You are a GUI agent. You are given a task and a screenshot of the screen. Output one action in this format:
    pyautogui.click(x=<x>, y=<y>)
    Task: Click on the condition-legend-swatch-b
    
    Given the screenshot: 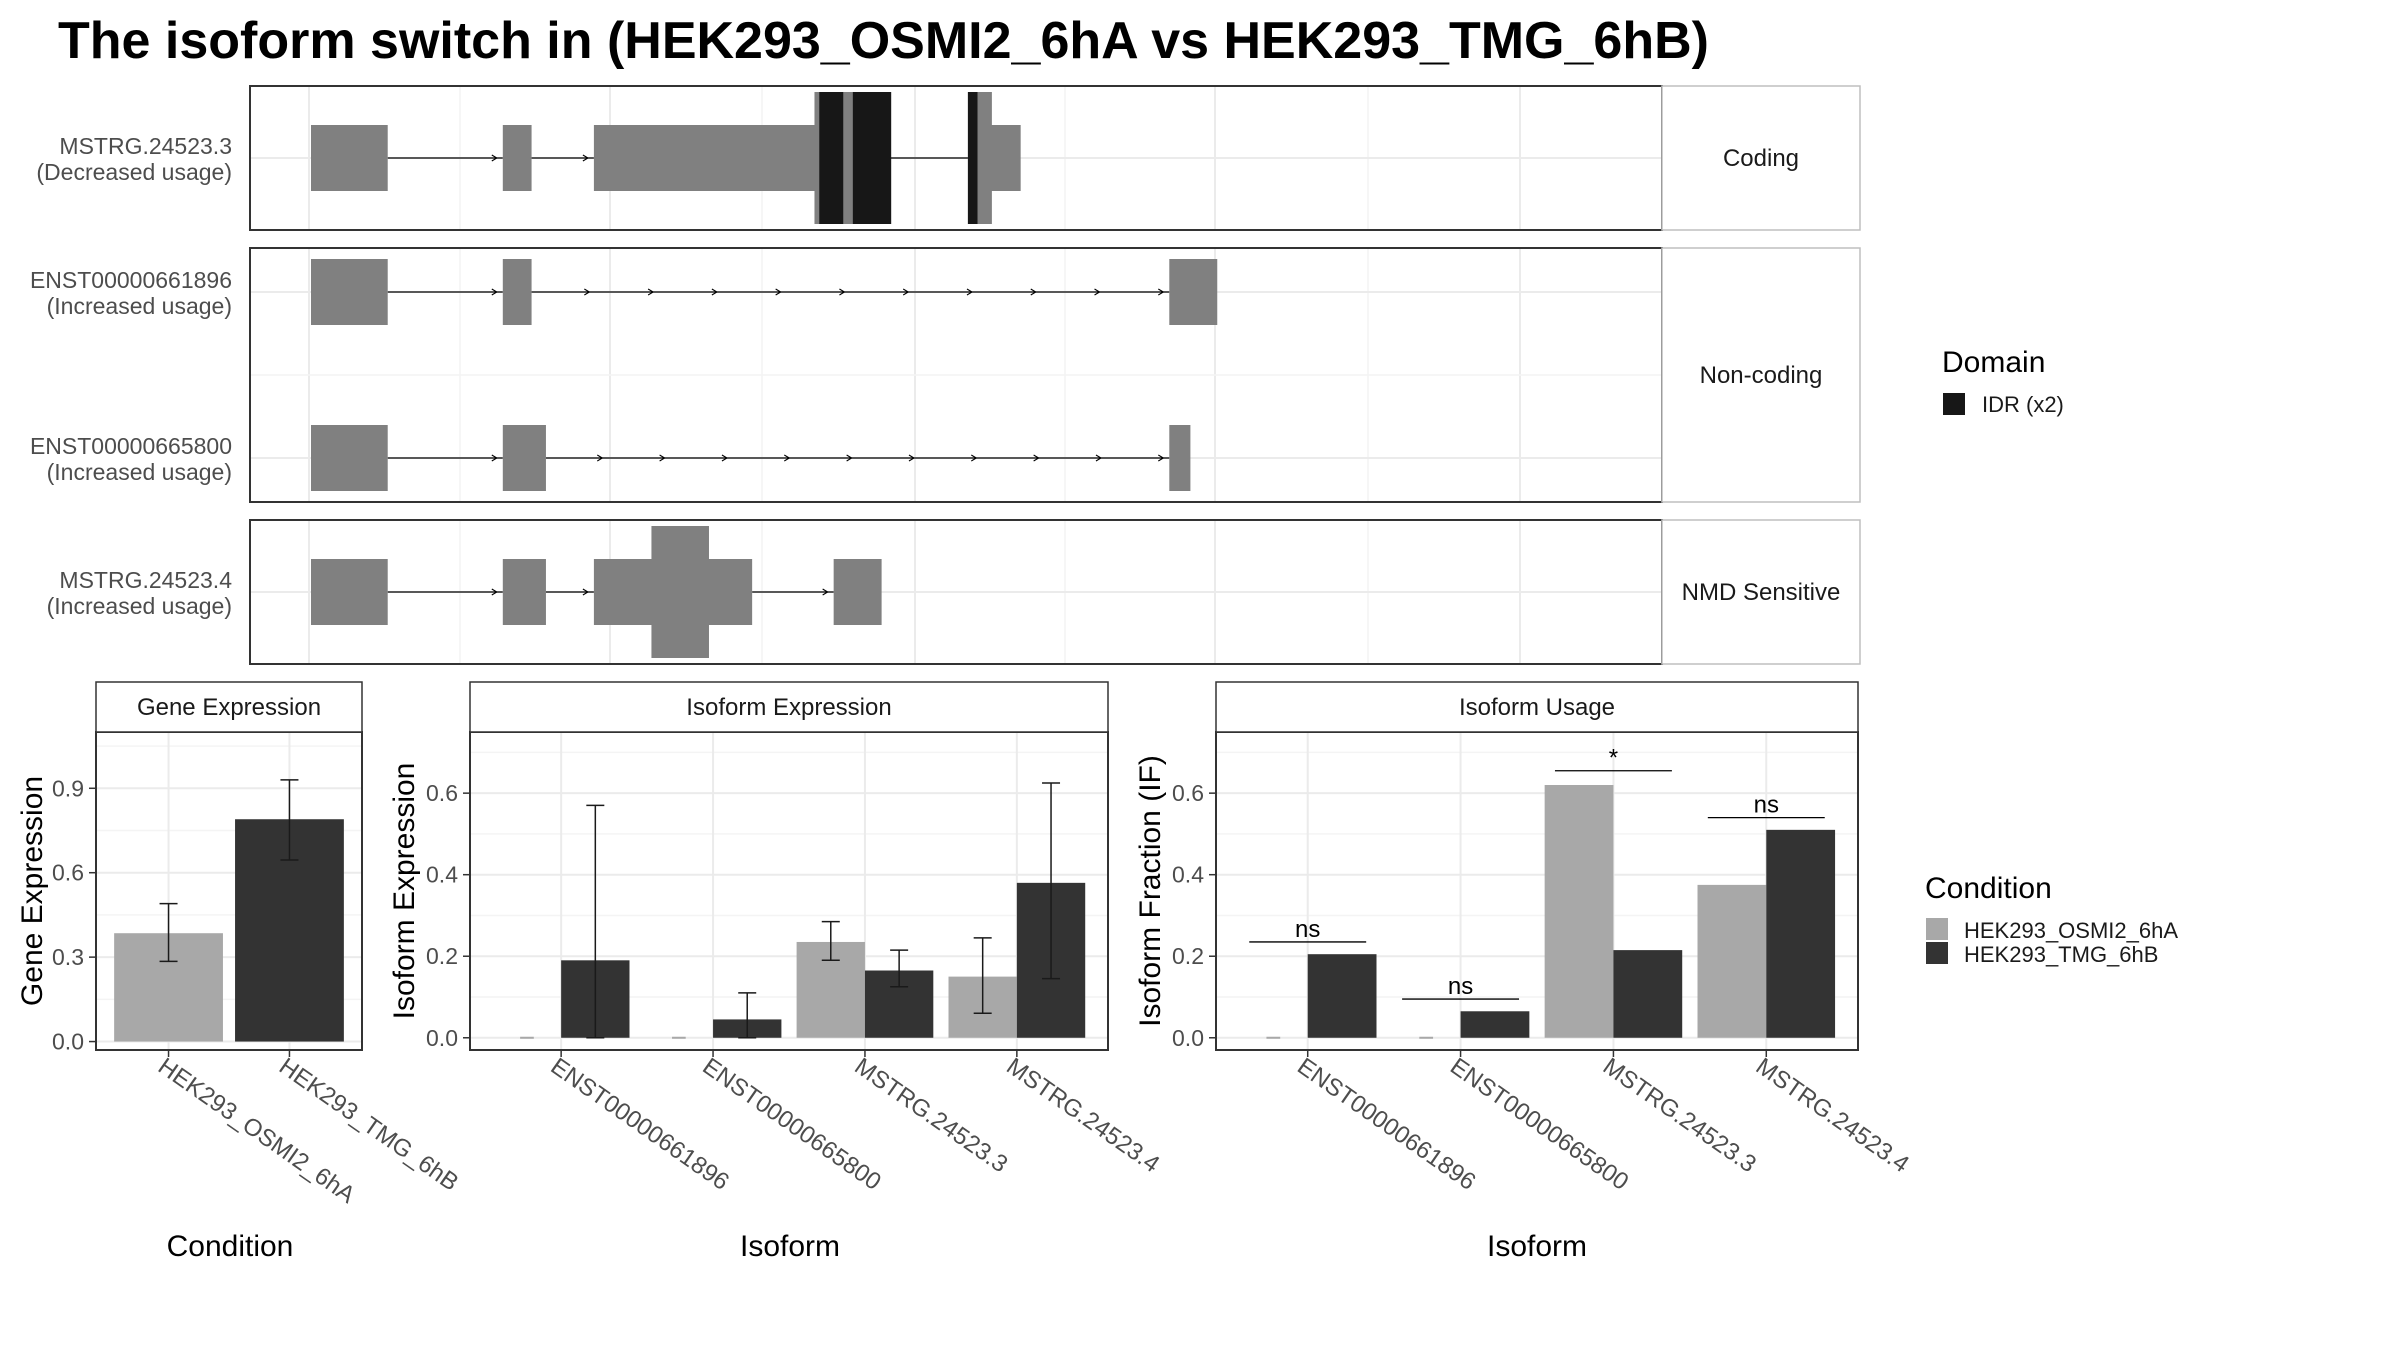 What is the action you would take?
    pyautogui.click(x=1937, y=953)
    